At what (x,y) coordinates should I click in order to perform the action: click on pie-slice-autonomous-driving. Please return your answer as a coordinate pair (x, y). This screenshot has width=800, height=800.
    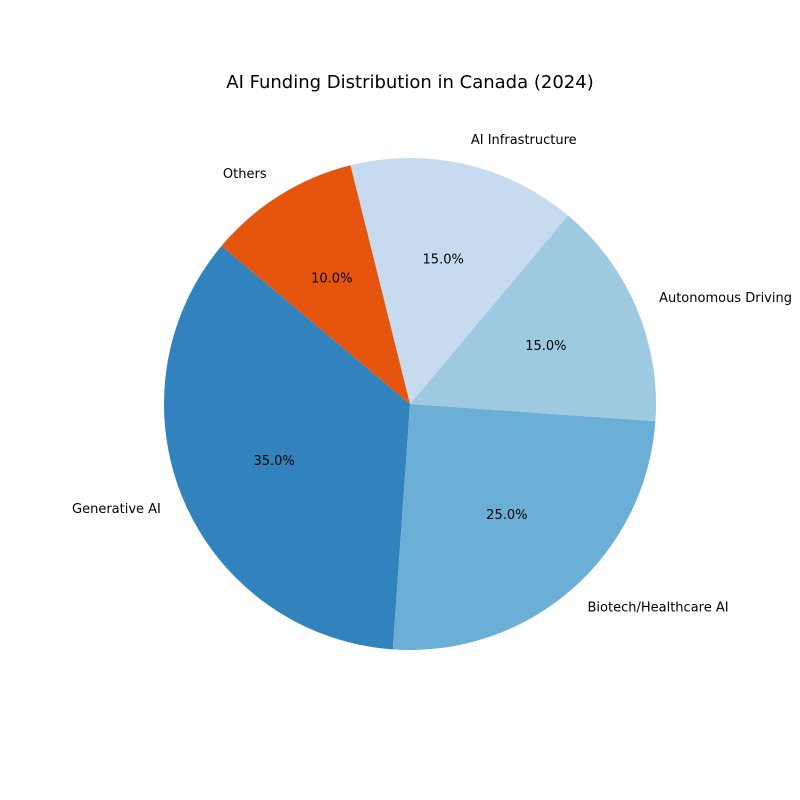
    Looking at the image, I should click on (533, 318).